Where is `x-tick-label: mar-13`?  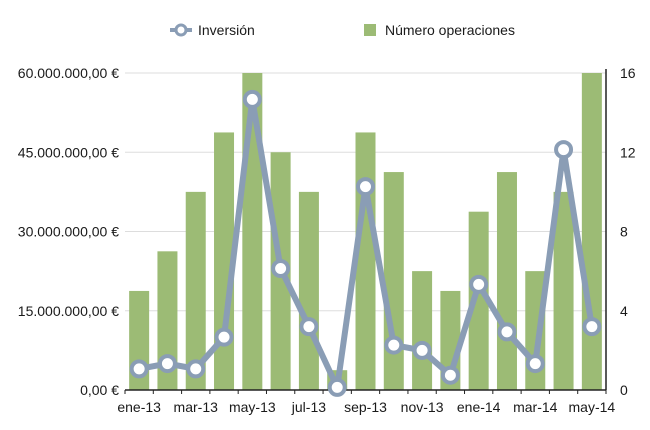
x-tick-label: mar-13 is located at coordinates (196, 407).